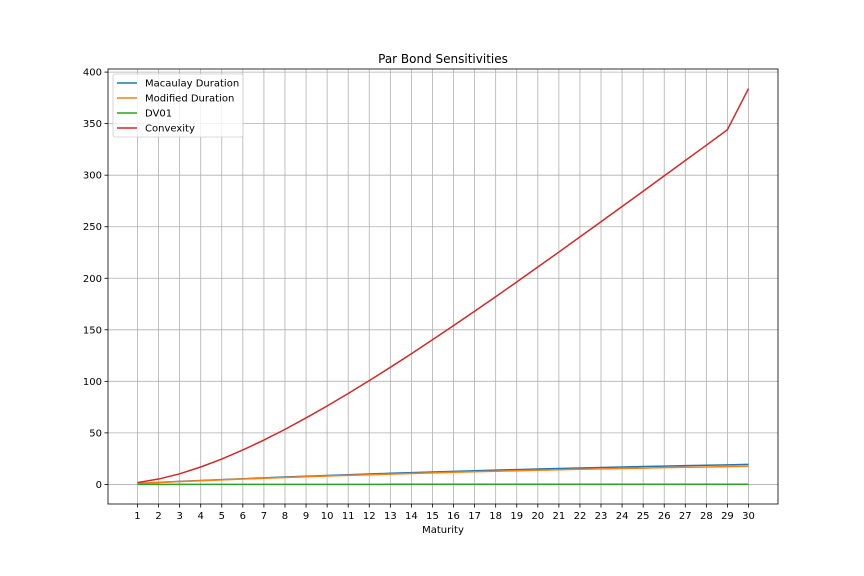 The width and height of the screenshot is (864, 576). What do you see at coordinates (92, 124) in the screenshot?
I see `y-tick-label: 350` at bounding box center [92, 124].